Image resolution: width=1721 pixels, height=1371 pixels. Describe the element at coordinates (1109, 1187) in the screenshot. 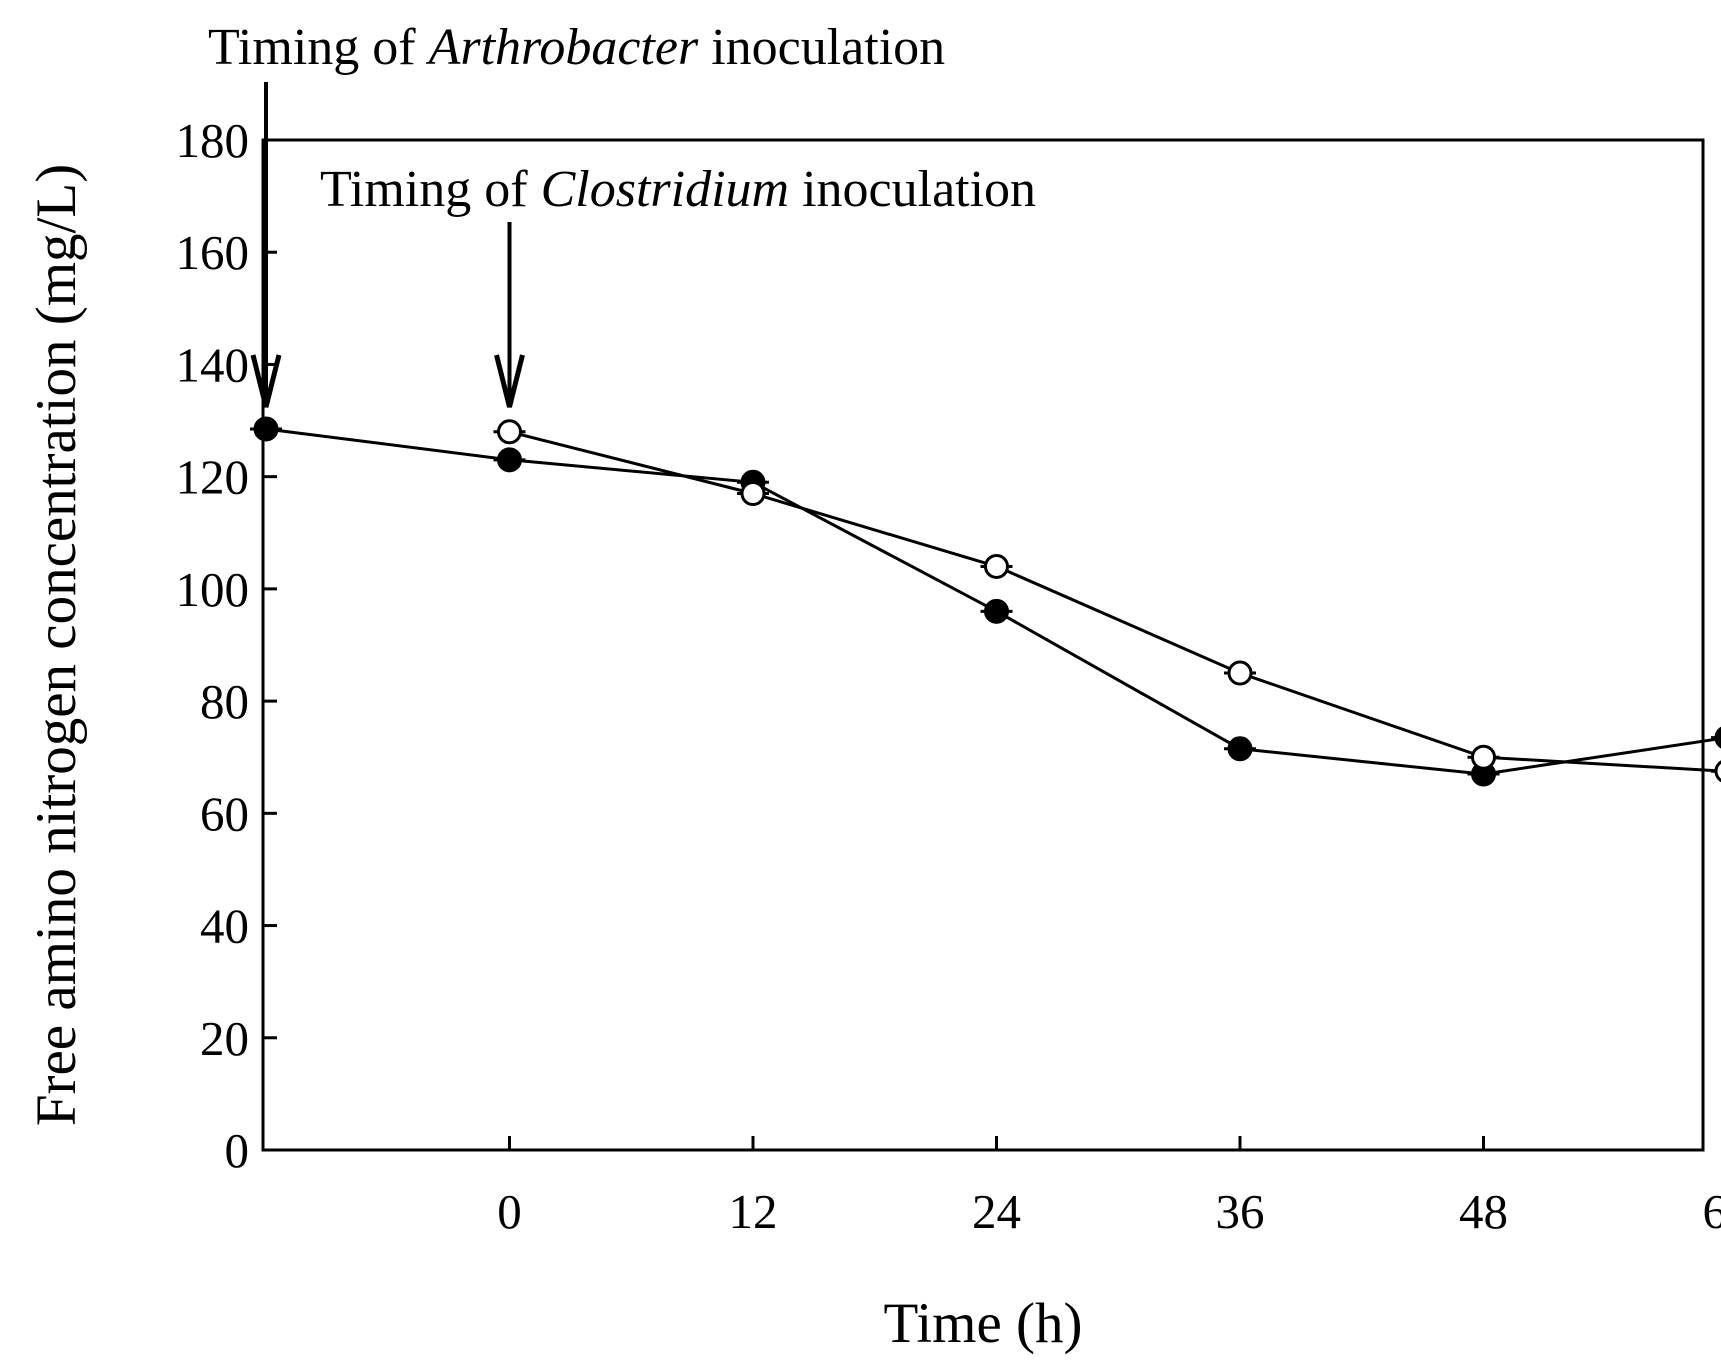

I see `x-axis: 0 12 24 36 48 60` at that location.